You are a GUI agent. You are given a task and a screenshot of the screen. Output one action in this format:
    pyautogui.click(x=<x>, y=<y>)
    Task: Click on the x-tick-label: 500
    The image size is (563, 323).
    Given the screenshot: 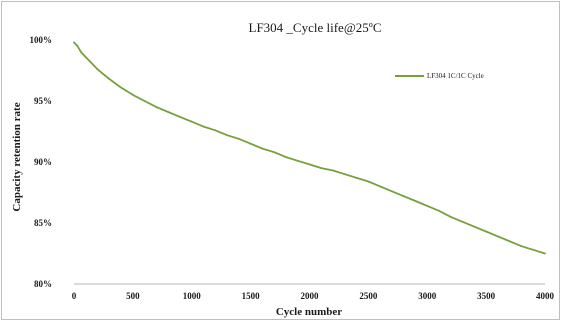 What is the action you would take?
    pyautogui.click(x=133, y=296)
    